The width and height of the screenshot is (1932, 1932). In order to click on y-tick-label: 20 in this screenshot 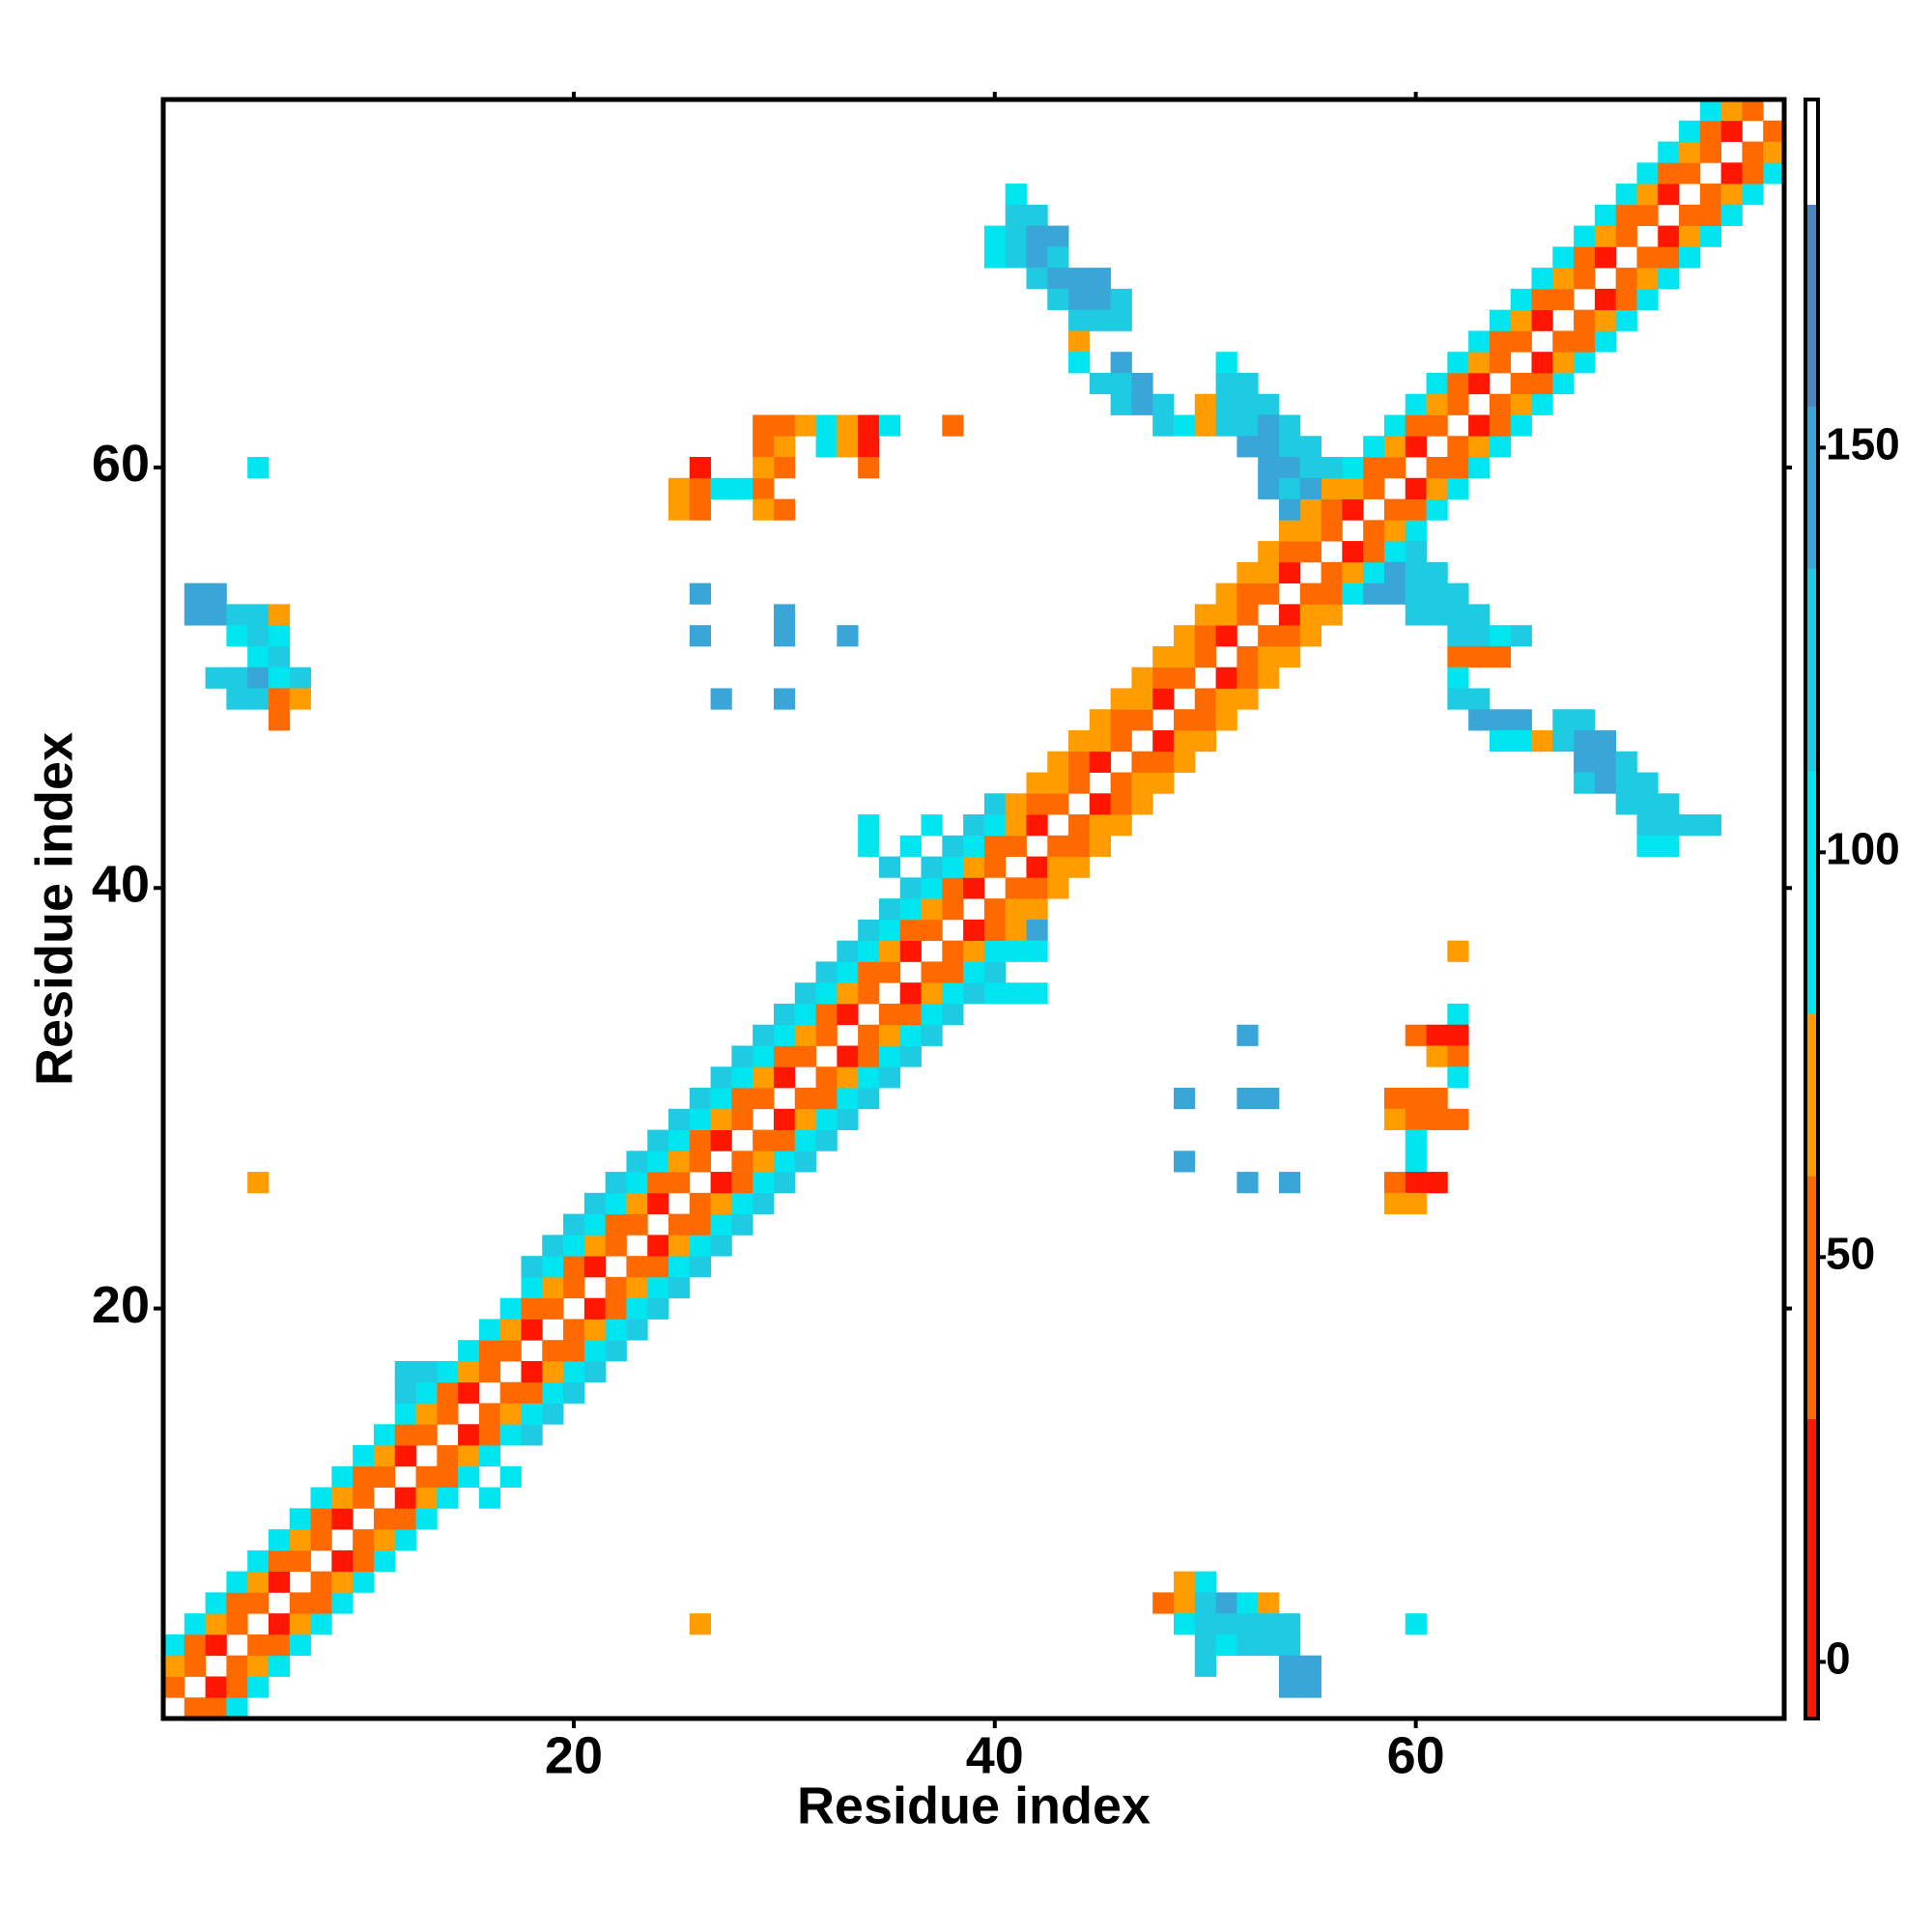, I will do `click(121, 1305)`.